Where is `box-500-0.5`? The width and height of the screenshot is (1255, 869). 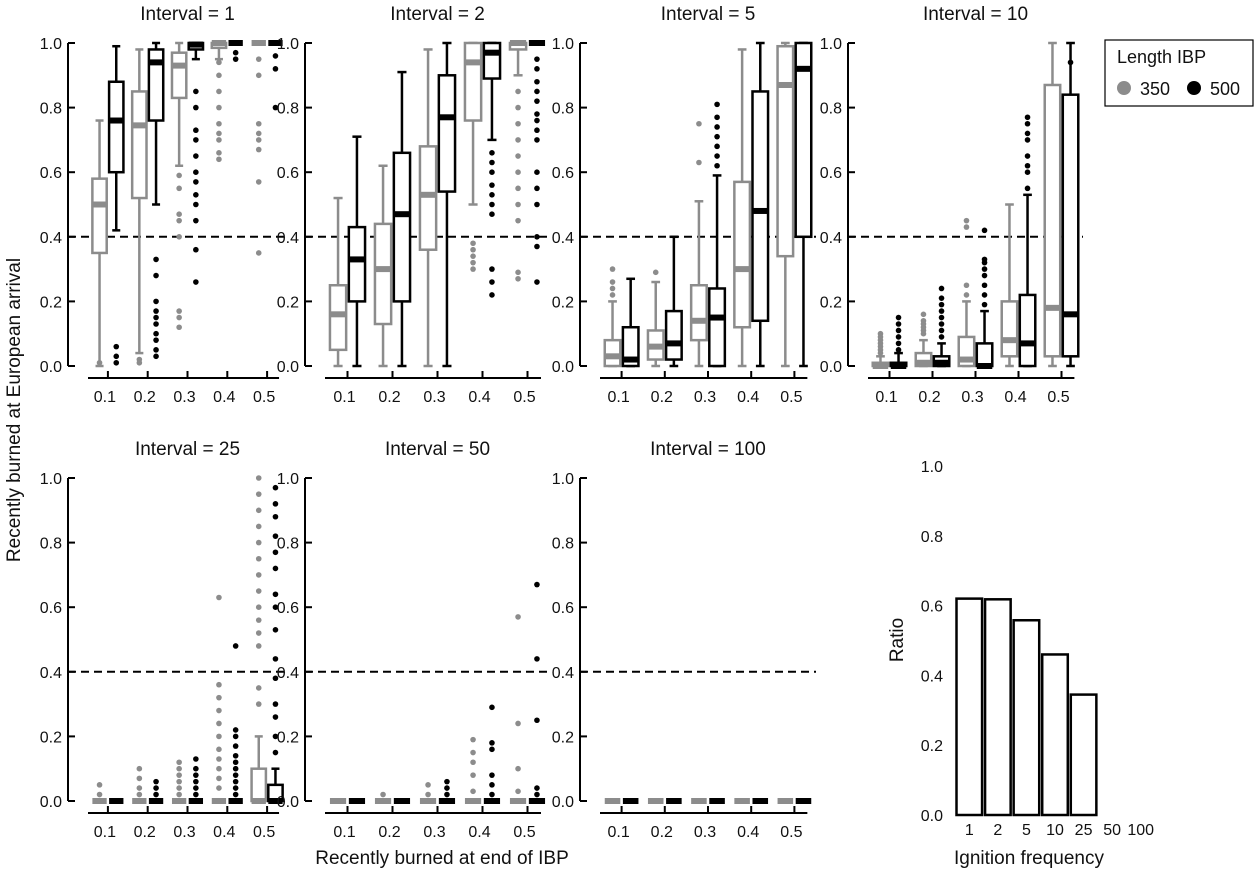
box-500-0.5 is located at coordinates (803, 204).